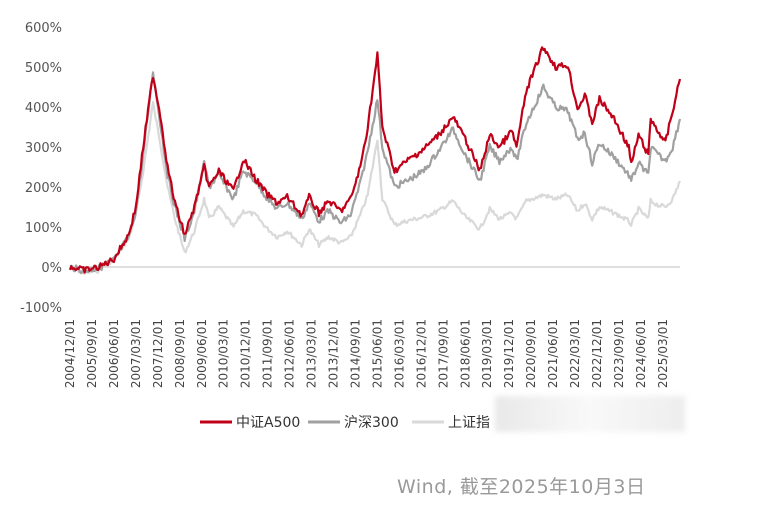  I want to click on x-tick-label: 2015/06/01, so click(377, 353).